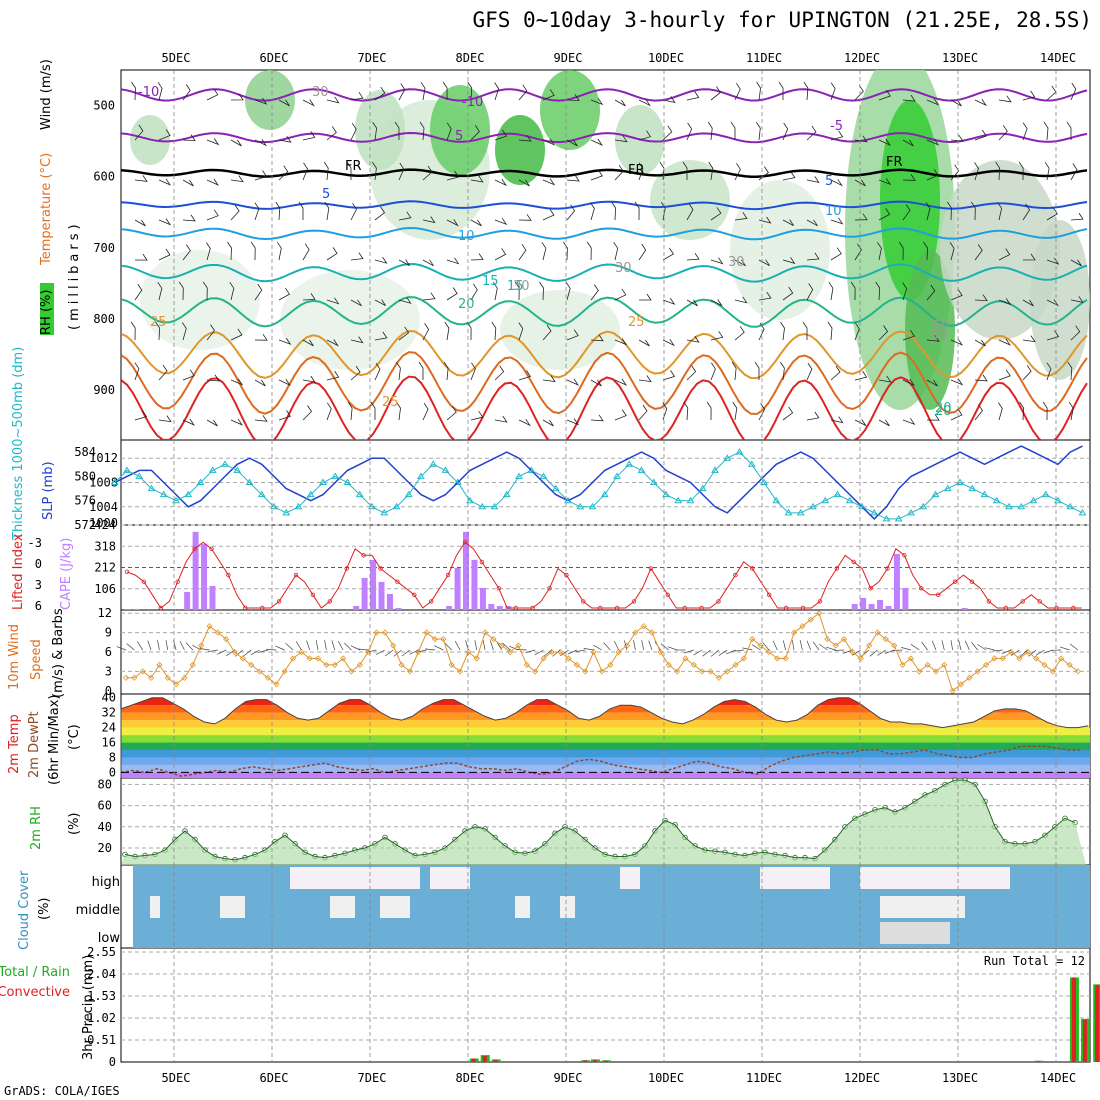 The height and width of the screenshot is (1100, 1100). What do you see at coordinates (105, 827) in the screenshot?
I see `rh-tick: 40` at bounding box center [105, 827].